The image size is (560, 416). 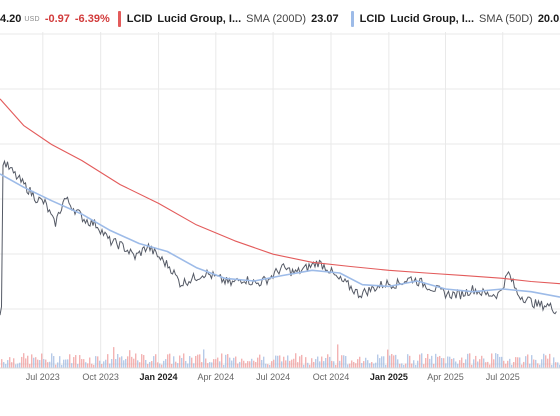 I want to click on x-tick-label: Apr 2024, so click(x=216, y=377).